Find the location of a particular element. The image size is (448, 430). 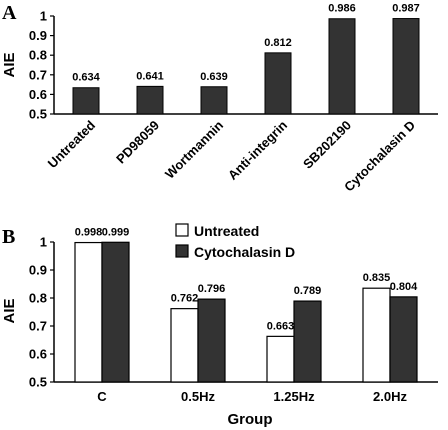

data-label: 0.641 is located at coordinates (150, 76).